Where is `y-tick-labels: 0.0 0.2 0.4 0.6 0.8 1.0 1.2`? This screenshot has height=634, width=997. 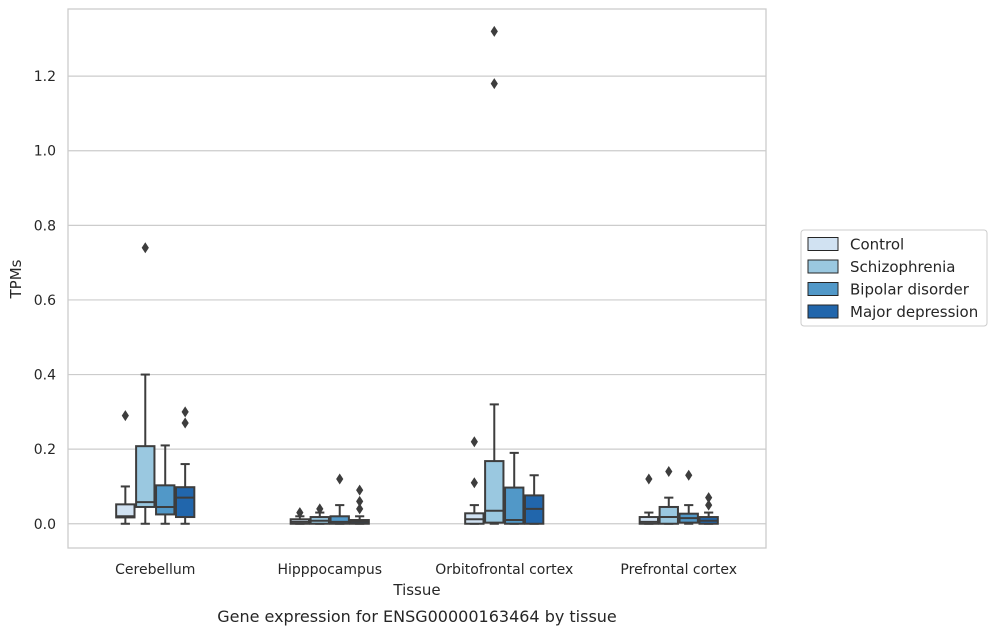
y-tick-labels: 0.0 0.2 0.4 0.6 0.8 1.0 1.2 is located at coordinates (45, 301).